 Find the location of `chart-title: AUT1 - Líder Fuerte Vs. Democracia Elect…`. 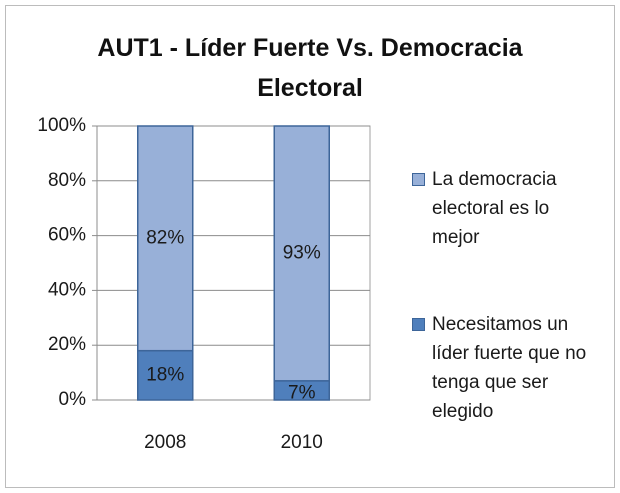

chart-title: AUT1 - Líder Fuerte Vs. Democracia Elect… is located at coordinates (310, 68).